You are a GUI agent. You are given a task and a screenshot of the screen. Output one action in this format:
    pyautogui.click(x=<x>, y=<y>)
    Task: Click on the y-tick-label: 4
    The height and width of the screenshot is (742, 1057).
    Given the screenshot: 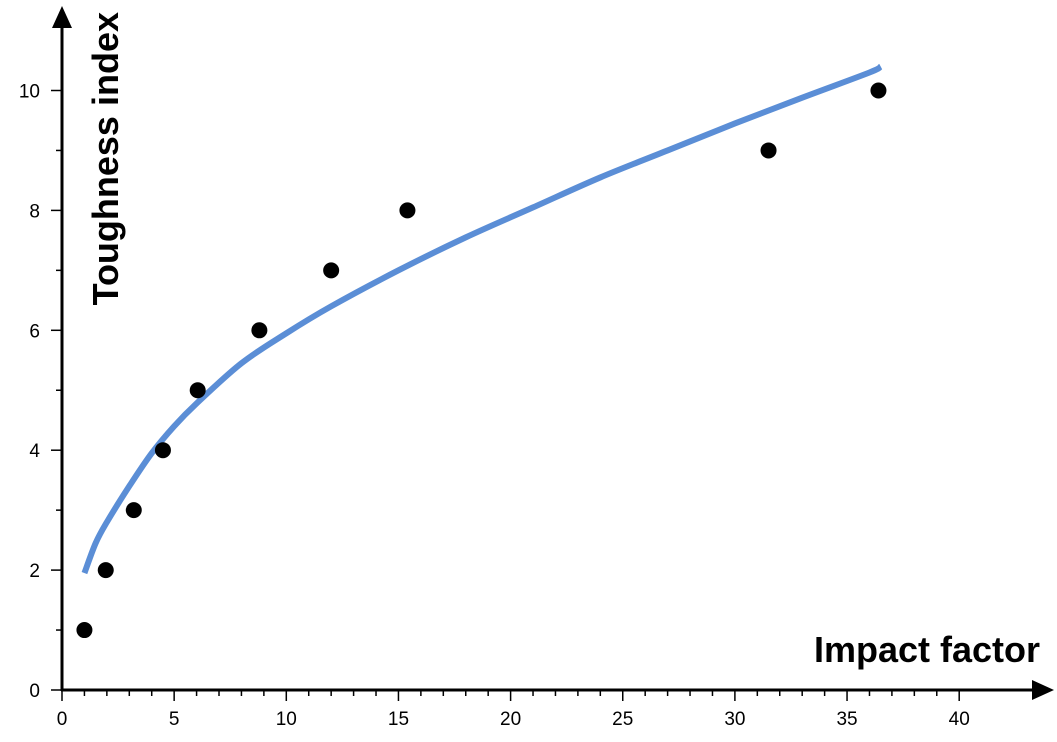 What is the action you would take?
    pyautogui.click(x=34, y=451)
    